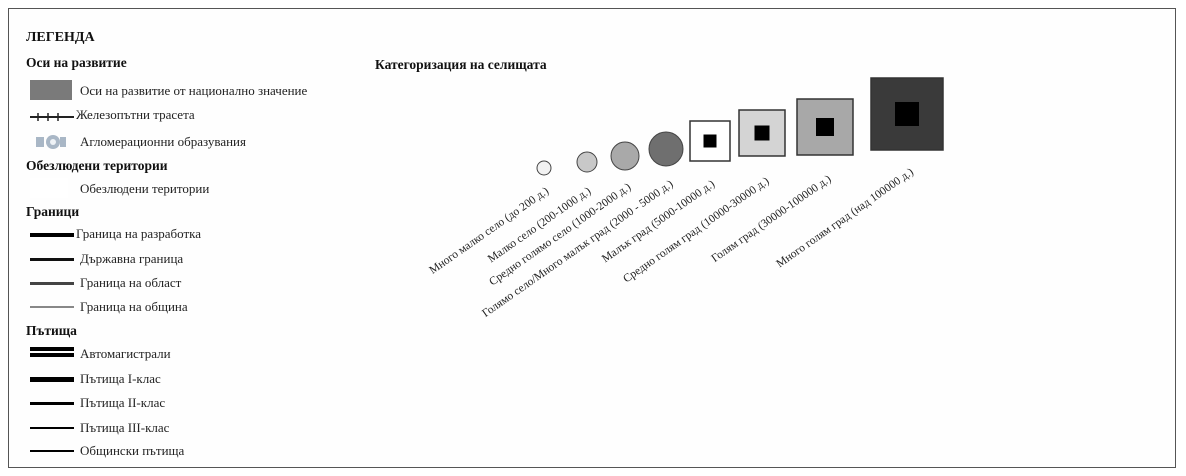 This screenshot has height=476, width=1186. Describe the element at coordinates (145, 188) in the screenshot. I see `depopulated-item: Обезлюдени територии` at that location.